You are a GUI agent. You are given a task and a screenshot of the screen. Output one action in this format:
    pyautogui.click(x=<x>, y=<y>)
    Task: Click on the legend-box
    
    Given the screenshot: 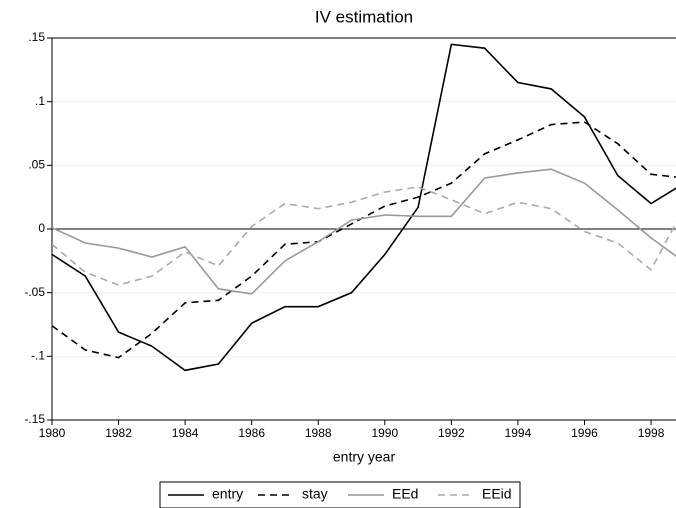 What is the action you would take?
    pyautogui.click(x=340, y=494)
    